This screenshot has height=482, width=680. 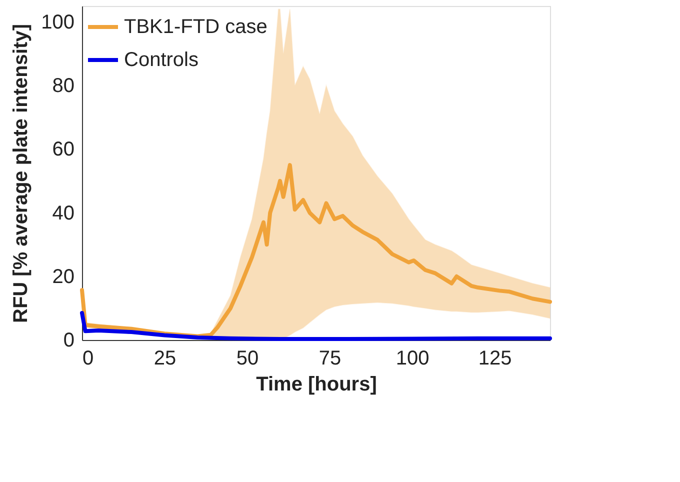 What do you see at coordinates (165, 359) in the screenshot?
I see `x-tick-label: 25` at bounding box center [165, 359].